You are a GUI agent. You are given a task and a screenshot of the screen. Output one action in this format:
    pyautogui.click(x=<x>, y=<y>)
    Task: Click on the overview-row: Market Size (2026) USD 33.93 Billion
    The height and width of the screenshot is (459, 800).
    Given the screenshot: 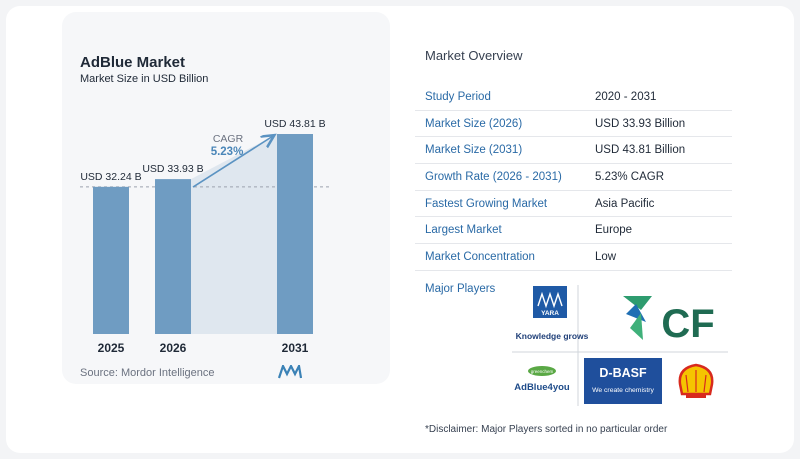 What is the action you would take?
    pyautogui.click(x=573, y=124)
    